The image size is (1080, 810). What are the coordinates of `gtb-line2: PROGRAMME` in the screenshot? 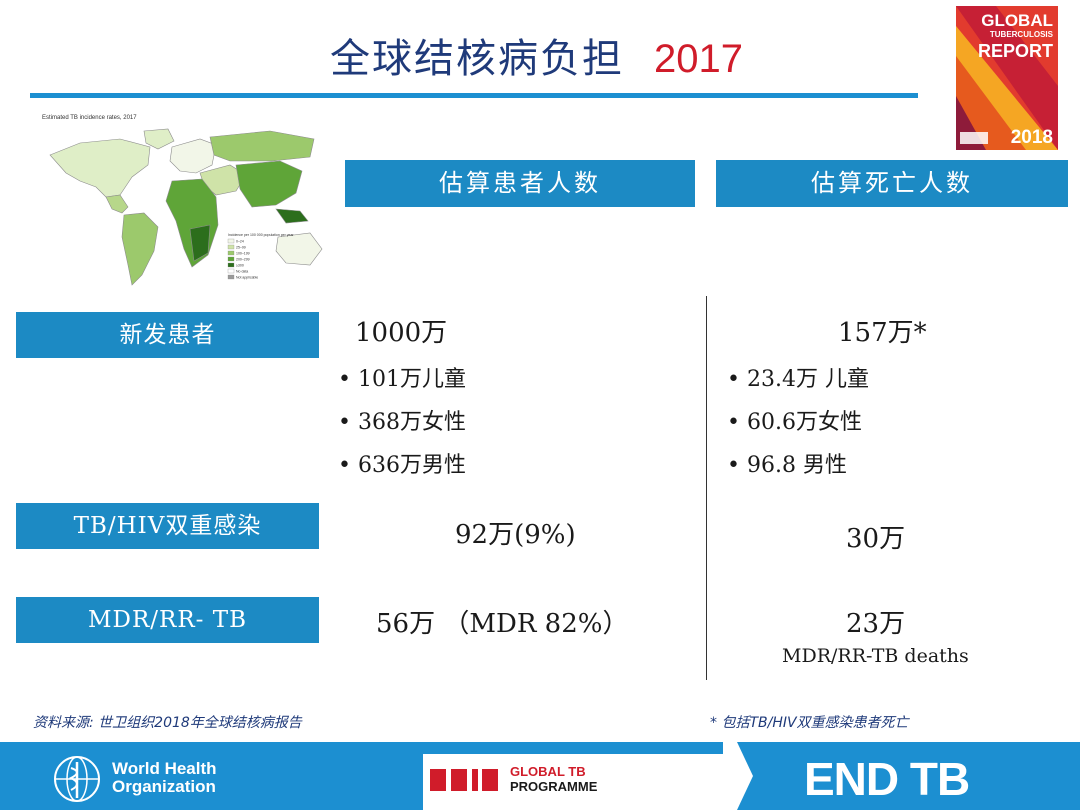 It's located at (554, 786).